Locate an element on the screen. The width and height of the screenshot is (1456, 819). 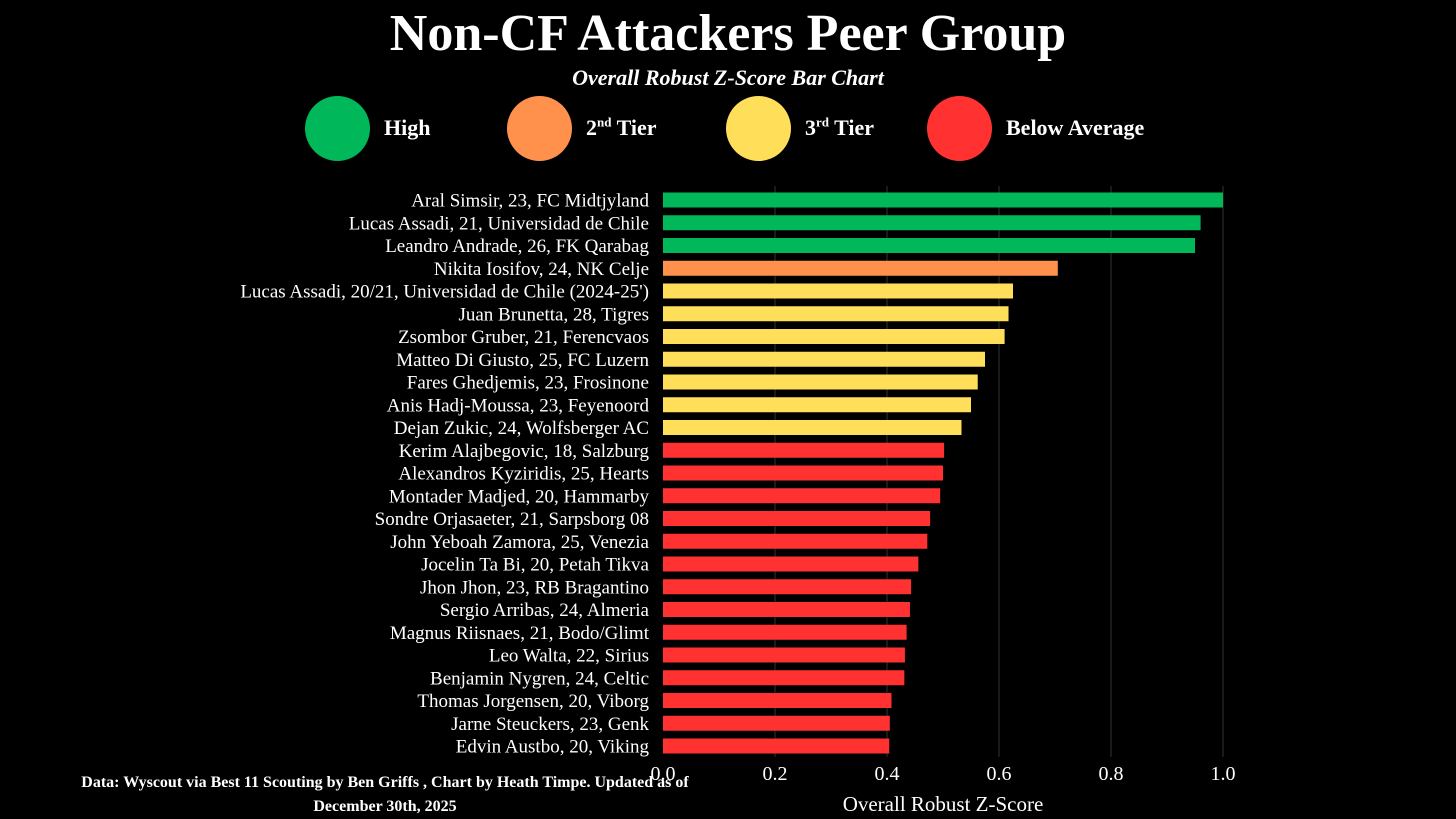
category-label: Sondre Orjasaeter, 21, Sarpsborg 08 is located at coordinates (512, 519).